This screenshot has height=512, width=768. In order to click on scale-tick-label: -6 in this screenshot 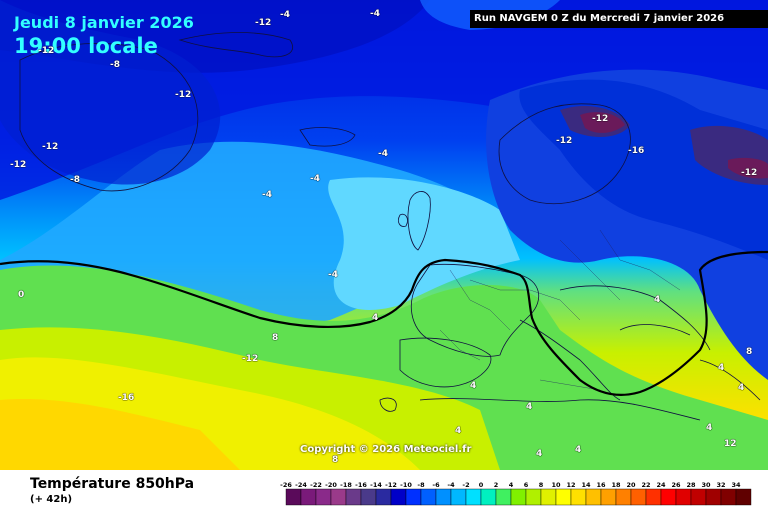, I will do `click(436, 485)`.